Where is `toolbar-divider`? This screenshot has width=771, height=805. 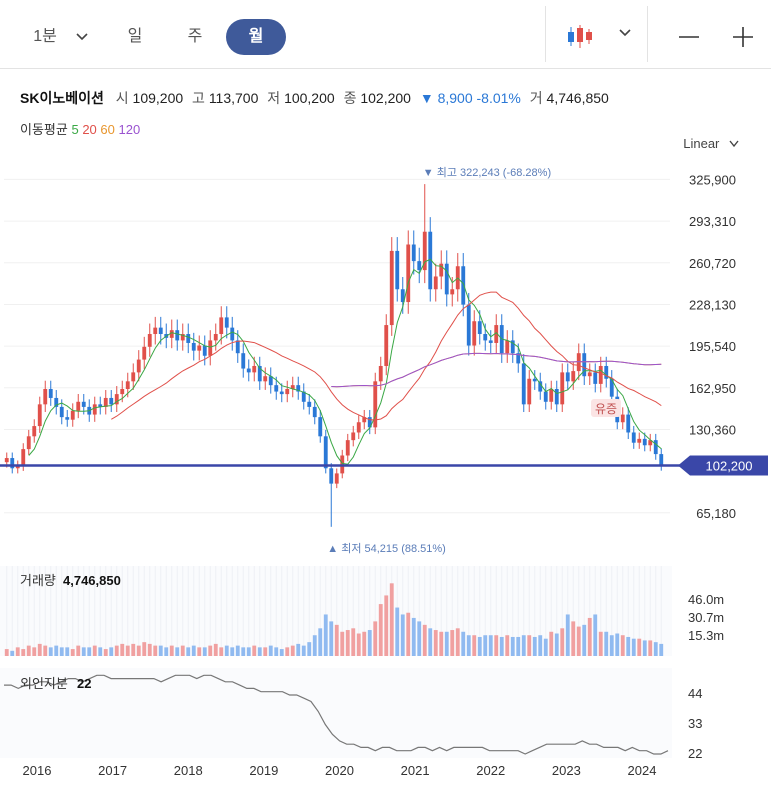 toolbar-divider is located at coordinates (545, 34).